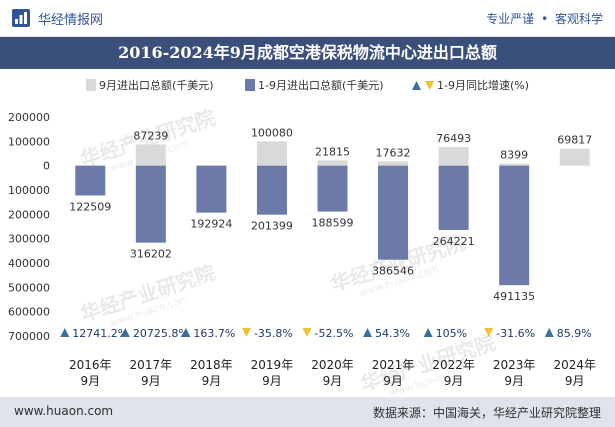 The image size is (615, 427). What do you see at coordinates (29, 312) in the screenshot?
I see `y-tick-label: 600000` at bounding box center [29, 312].